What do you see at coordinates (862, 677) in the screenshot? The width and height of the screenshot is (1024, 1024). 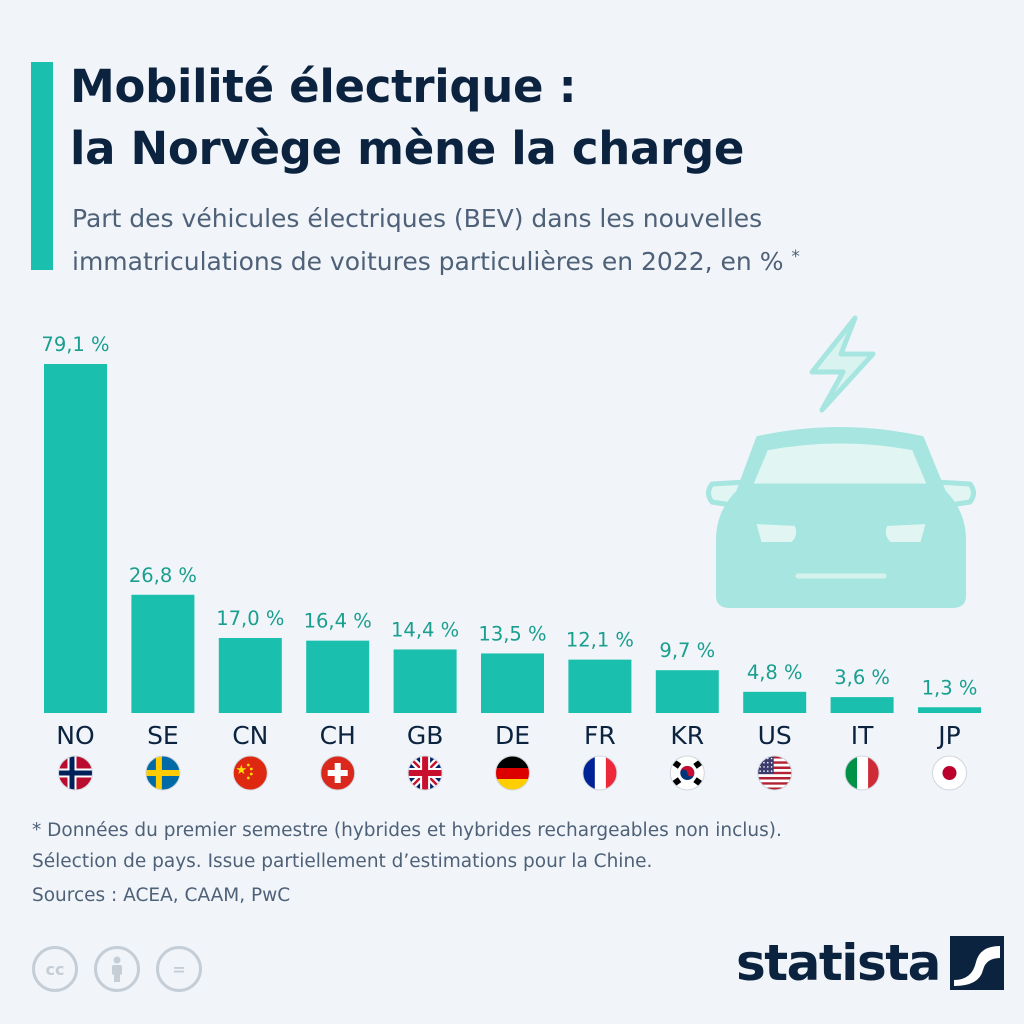 I see `value-label-it: 3,6 %` at bounding box center [862, 677].